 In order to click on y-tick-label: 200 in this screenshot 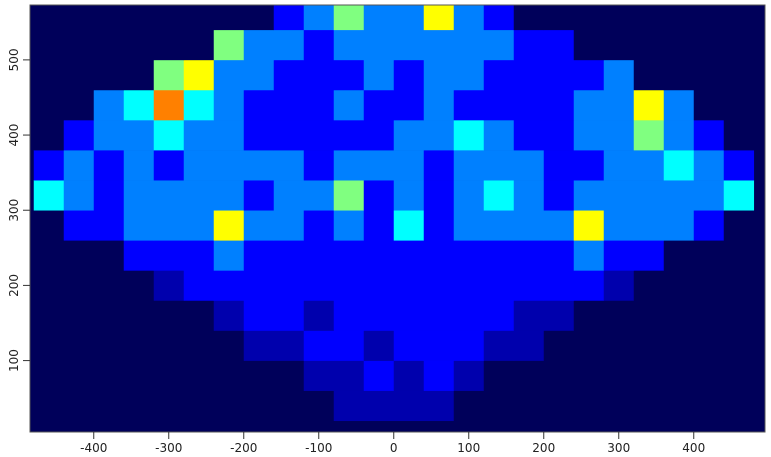, I will do `click(14, 285)`.